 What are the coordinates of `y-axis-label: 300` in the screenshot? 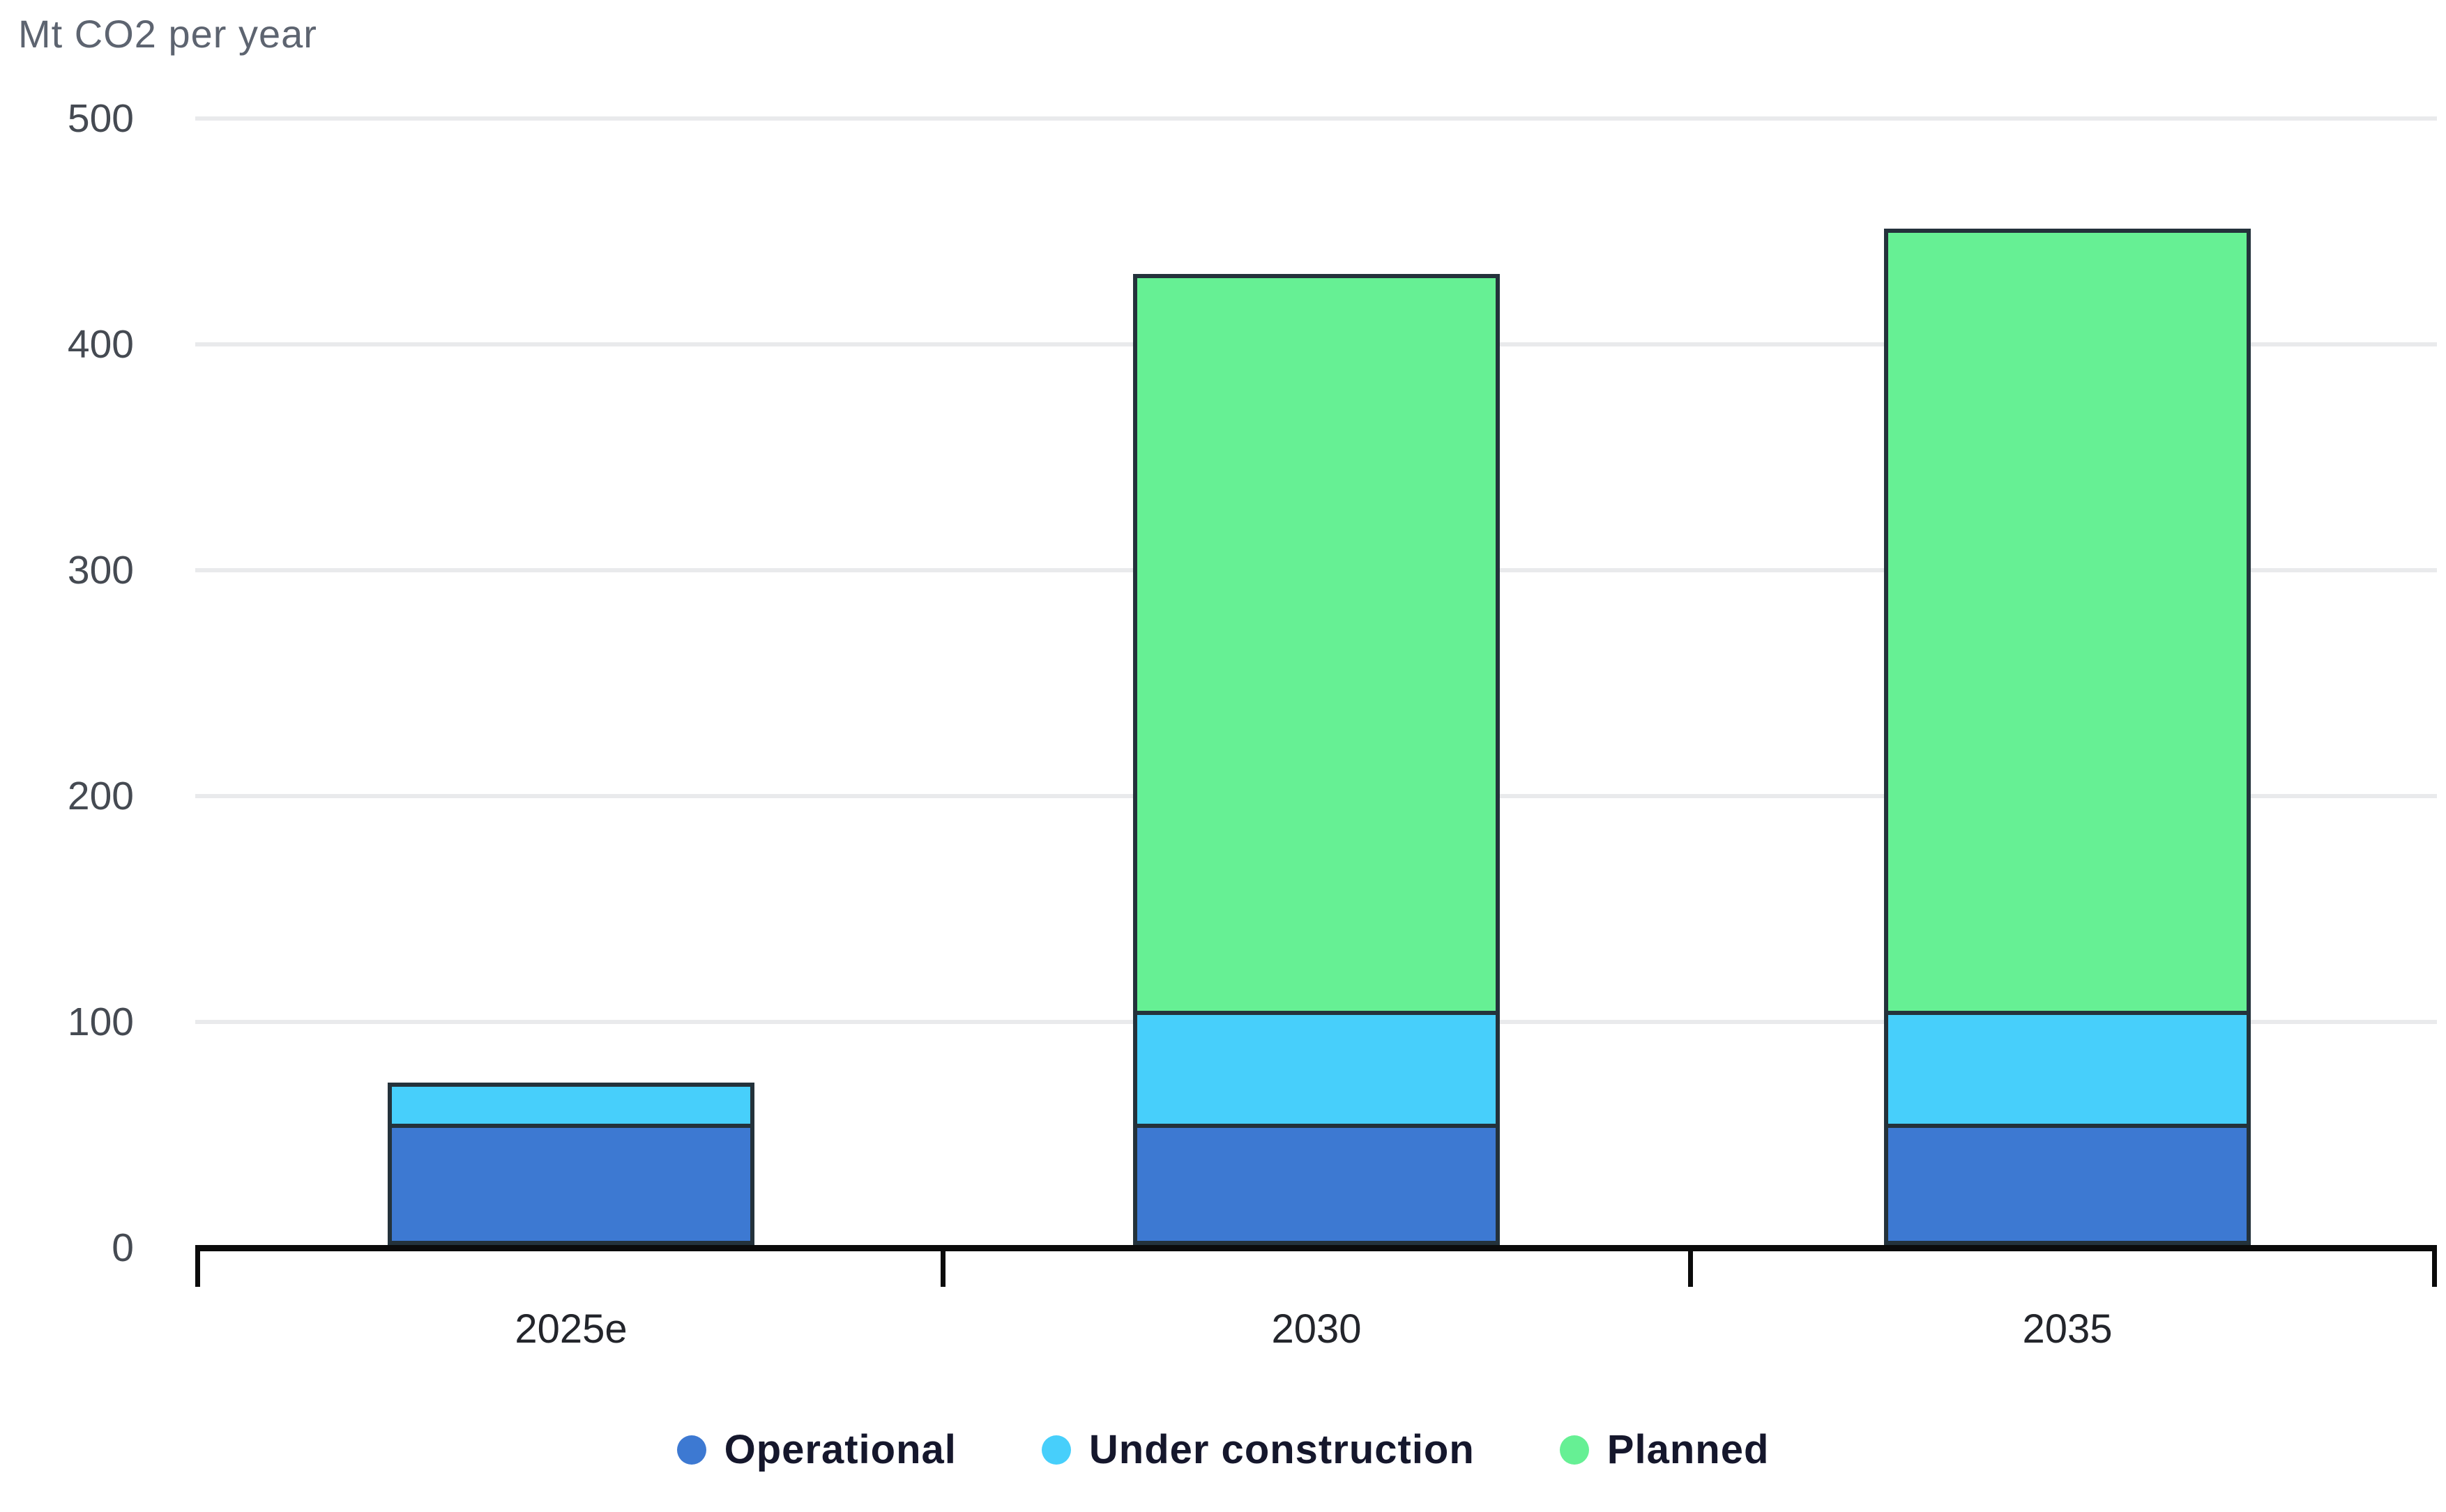 It's located at (100, 570).